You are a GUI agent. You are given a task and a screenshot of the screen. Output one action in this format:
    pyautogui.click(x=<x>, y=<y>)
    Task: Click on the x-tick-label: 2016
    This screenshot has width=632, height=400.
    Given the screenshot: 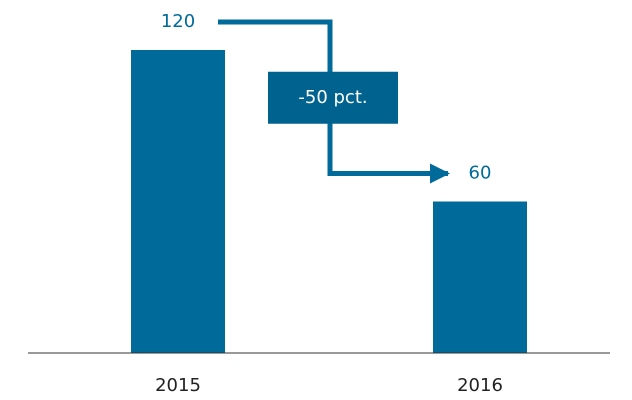 What is the action you would take?
    pyautogui.click(x=480, y=385)
    